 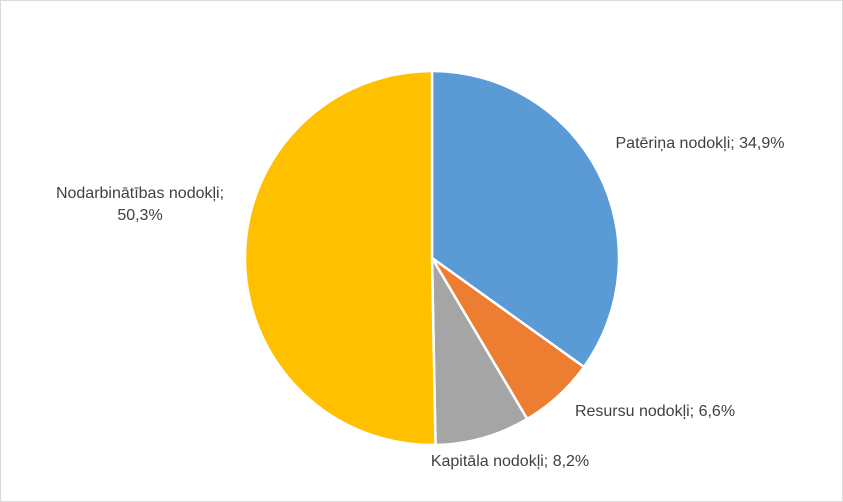 What do you see at coordinates (655, 411) in the screenshot?
I see `data-label: Resursu nodokļi; 6,6%` at bounding box center [655, 411].